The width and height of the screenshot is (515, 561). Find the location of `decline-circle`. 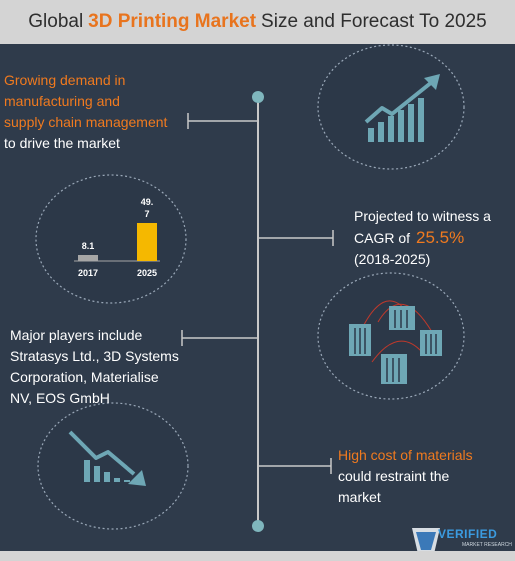

decline-circle is located at coordinates (113, 466).